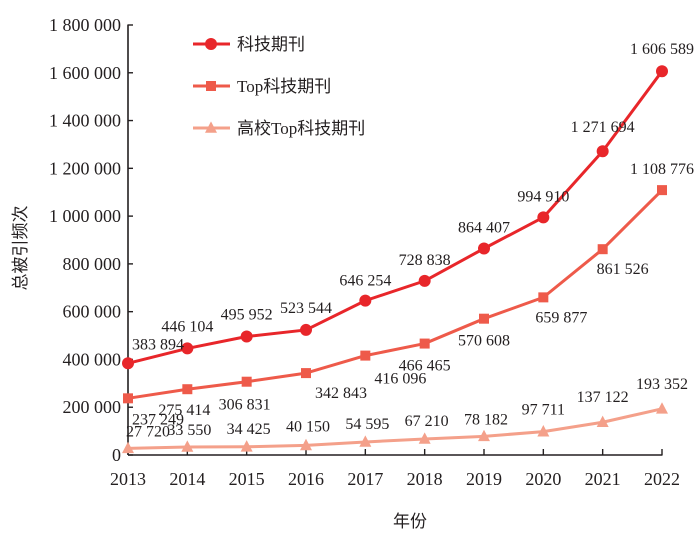  I want to click on y-axis-title: 总被引频次, so click(20, 248).